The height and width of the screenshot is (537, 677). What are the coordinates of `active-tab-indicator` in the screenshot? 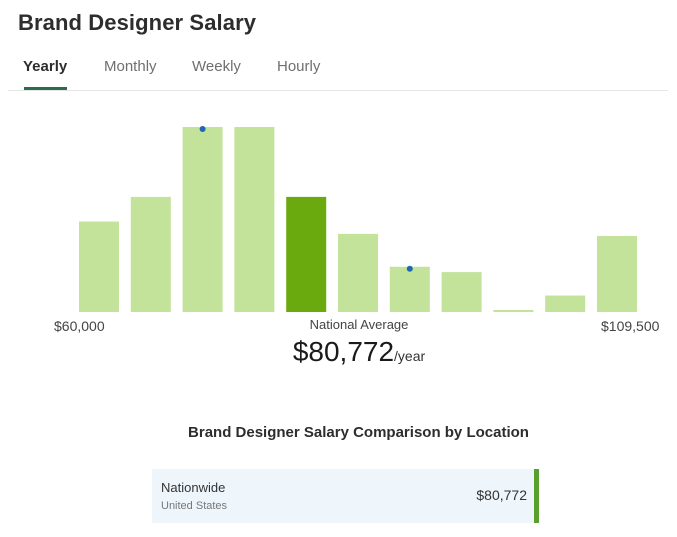 It's located at (45, 88).